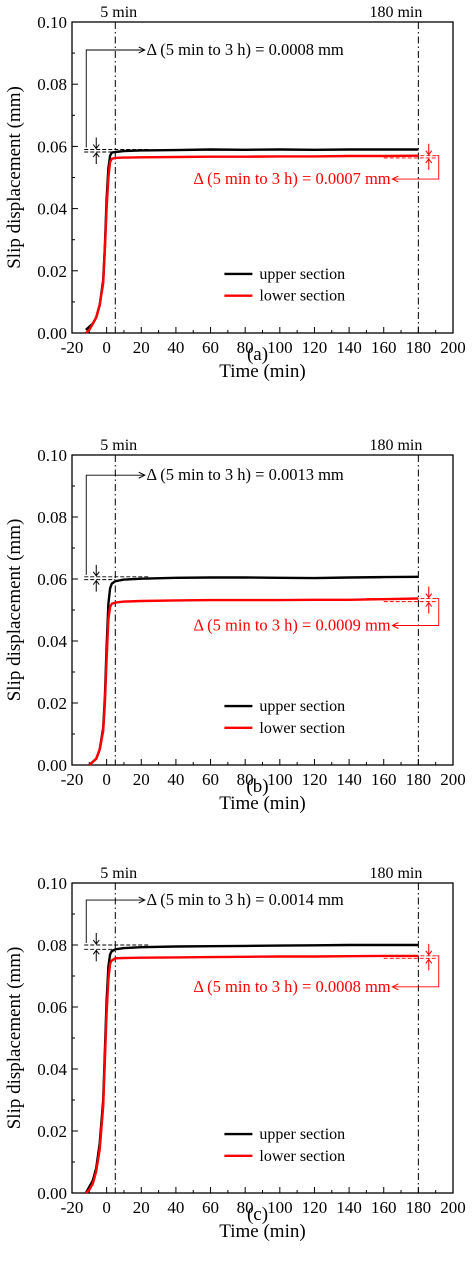  What do you see at coordinates (291, 625) in the screenshot?
I see `annotation-lower-delta: Δ (5 min to 3 h) = 0.0009 mm` at bounding box center [291, 625].